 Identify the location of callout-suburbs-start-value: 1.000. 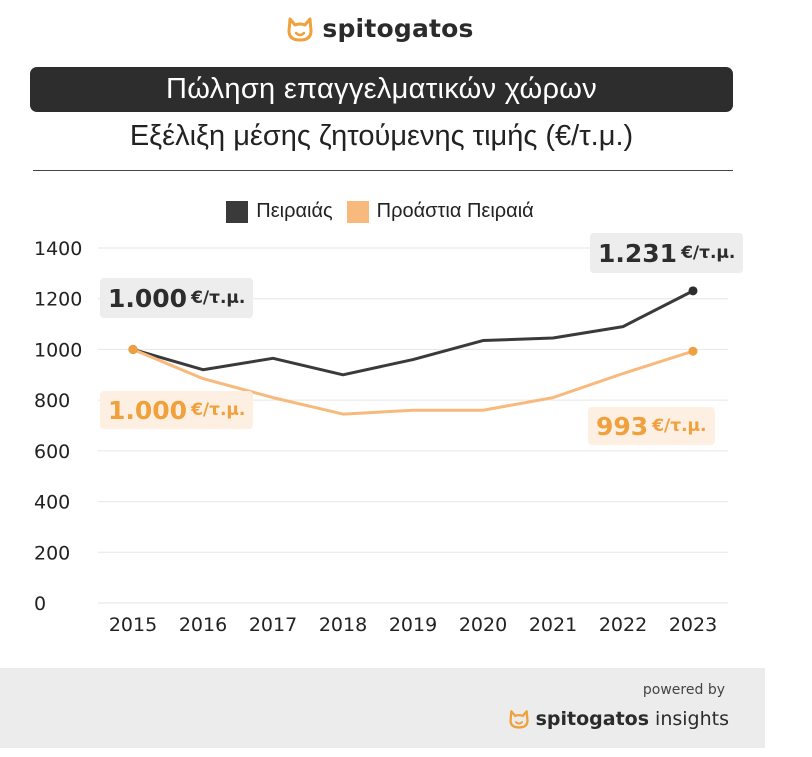
(148, 410).